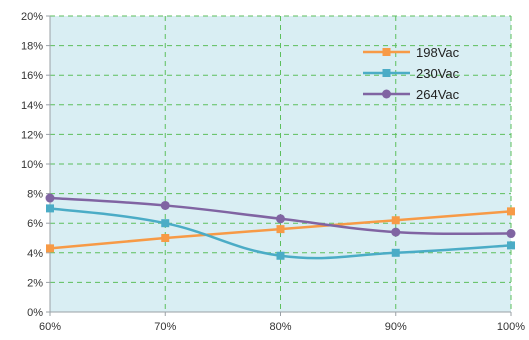 The width and height of the screenshot is (529, 340). I want to click on y-tick-label: 16%, so click(32, 76).